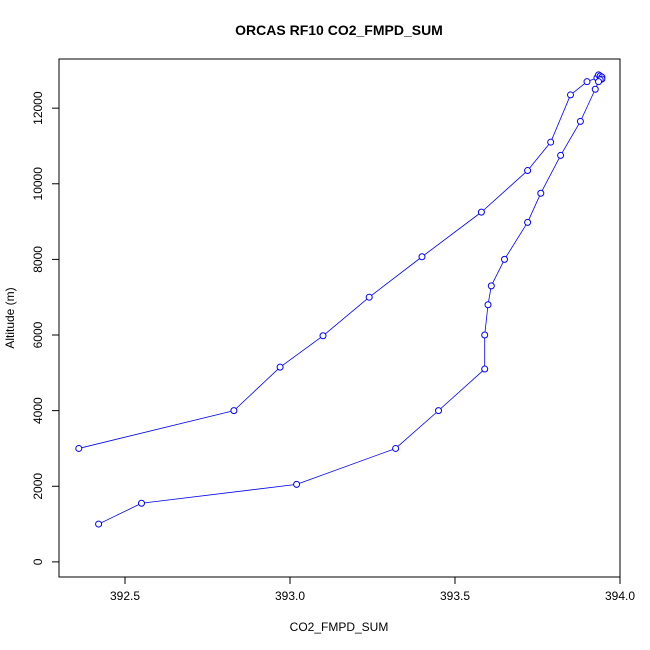 Image resolution: width=650 pixels, height=650 pixels. What do you see at coordinates (38, 184) in the screenshot?
I see `y-tick-label: 10000` at bounding box center [38, 184].